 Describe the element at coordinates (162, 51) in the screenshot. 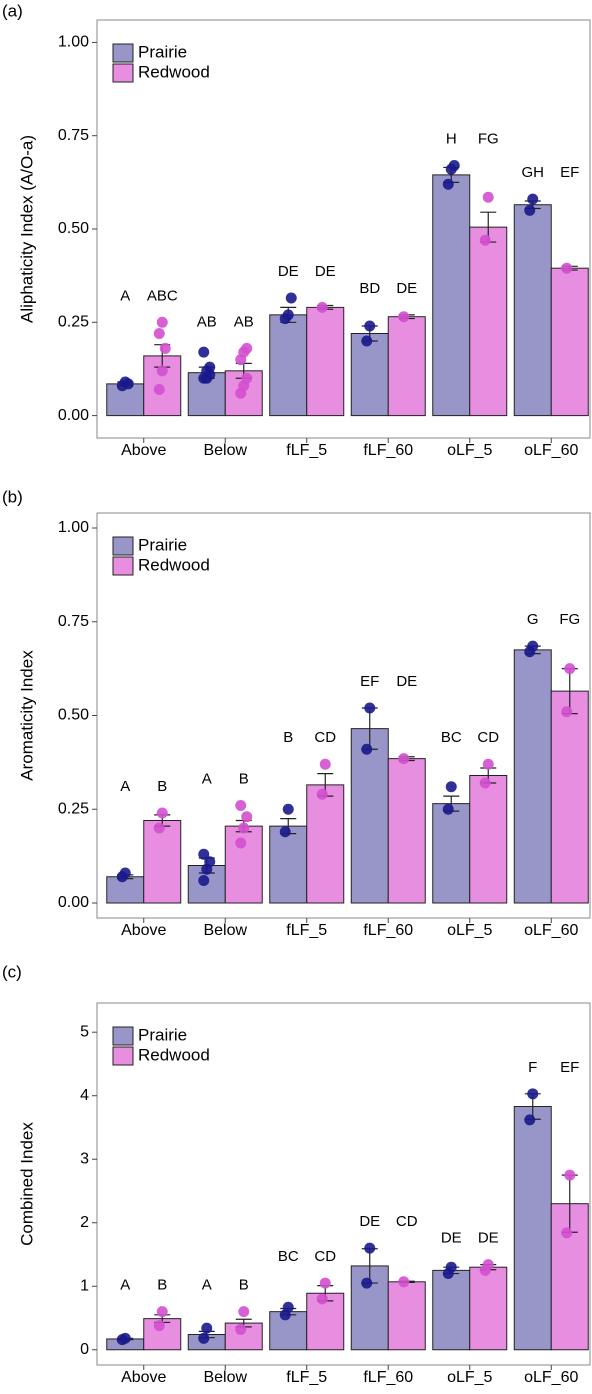

I see `legend-label: Prairie` at that location.